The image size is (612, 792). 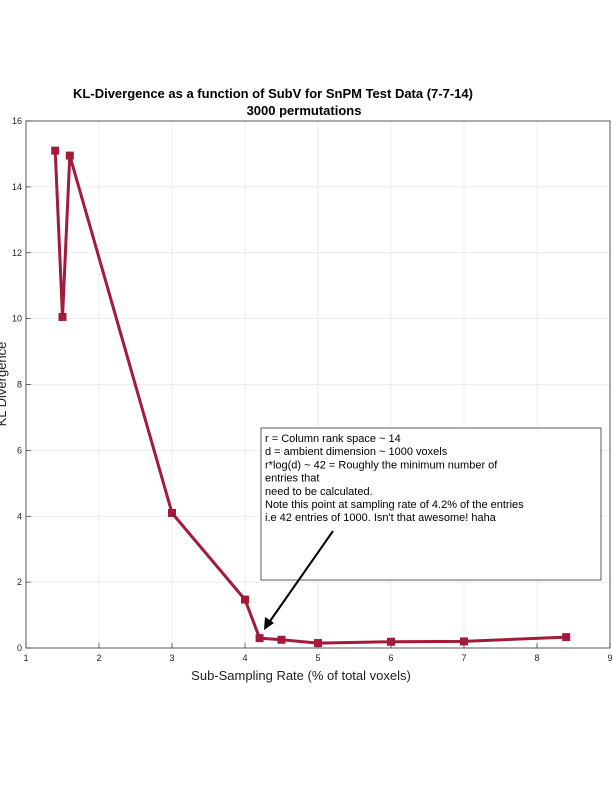 I want to click on x-tick-label: 8, so click(x=536, y=658).